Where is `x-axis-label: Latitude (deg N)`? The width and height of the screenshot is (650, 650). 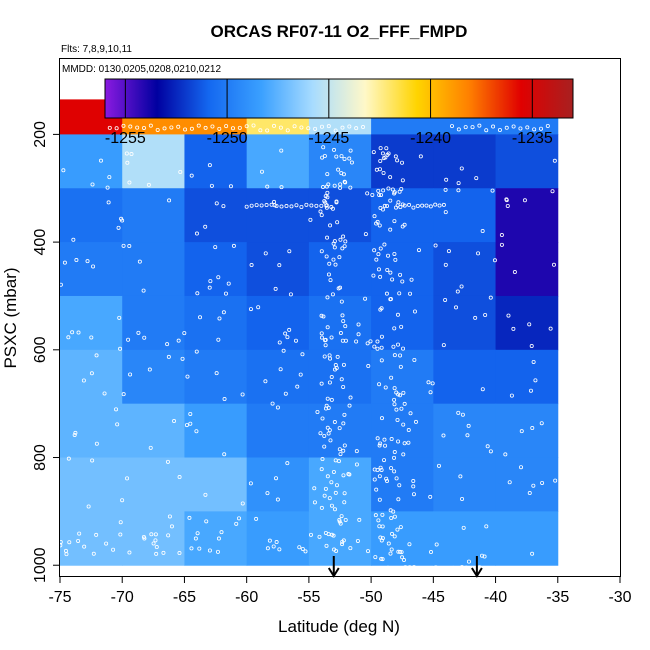 x-axis-label: Latitude (deg N) is located at coordinates (339, 626).